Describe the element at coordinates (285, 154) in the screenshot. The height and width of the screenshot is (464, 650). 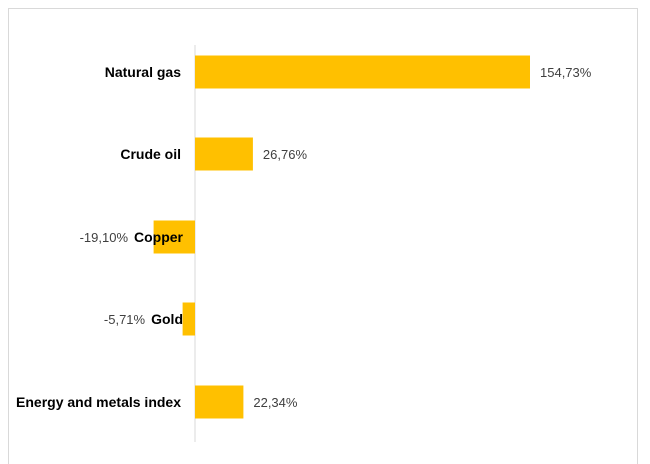
I see `value-label: 26,76%` at that location.